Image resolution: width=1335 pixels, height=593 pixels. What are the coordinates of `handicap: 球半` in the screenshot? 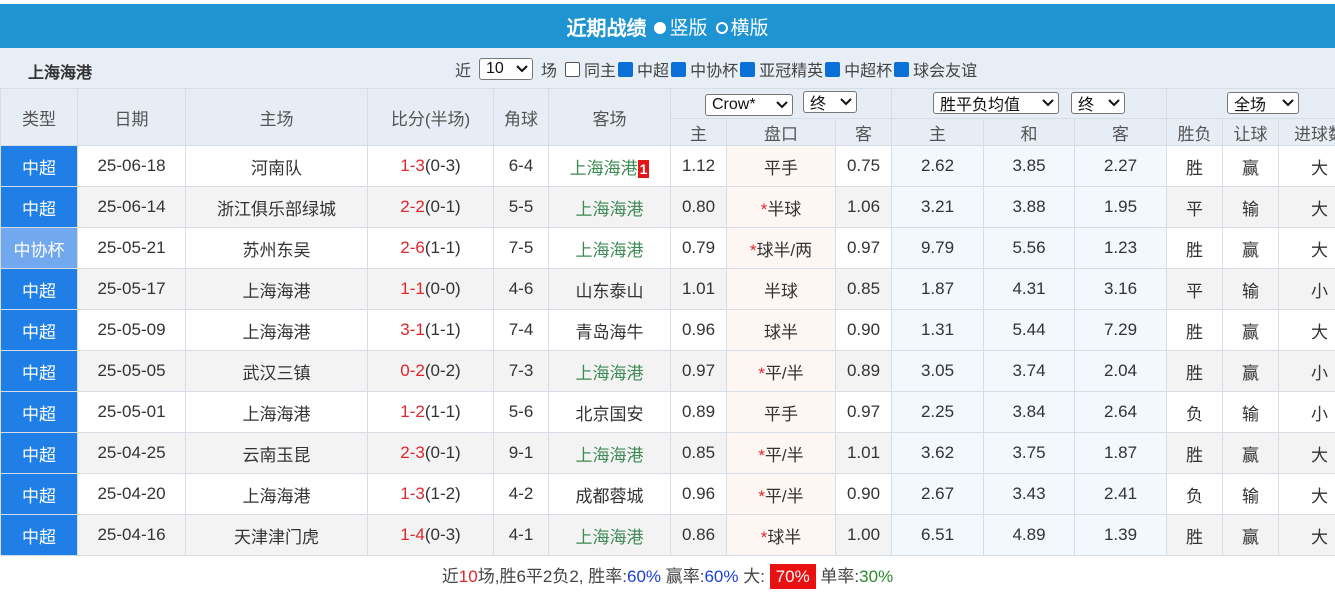 It's located at (781, 330).